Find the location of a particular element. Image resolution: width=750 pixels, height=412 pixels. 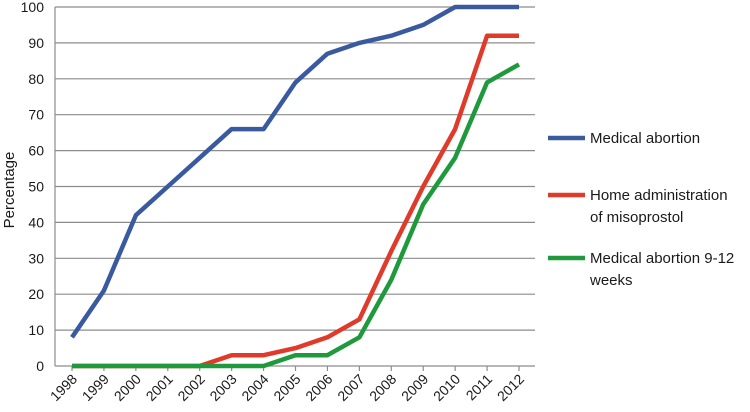

y-tick-label: 40 is located at coordinates (36, 222).